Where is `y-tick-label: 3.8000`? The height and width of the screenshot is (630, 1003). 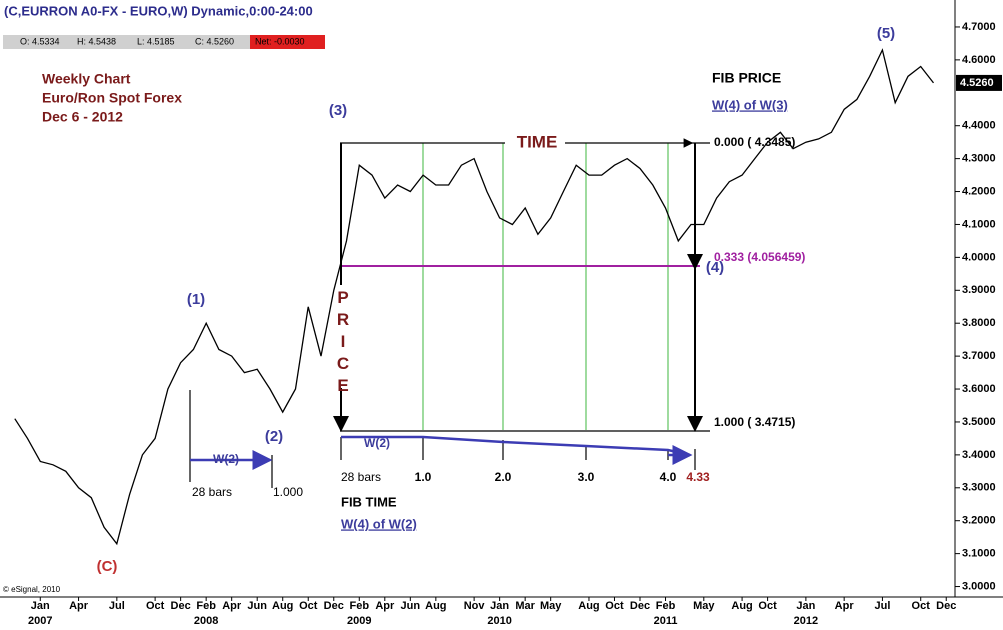 y-tick-label: 3.8000 is located at coordinates (979, 323).